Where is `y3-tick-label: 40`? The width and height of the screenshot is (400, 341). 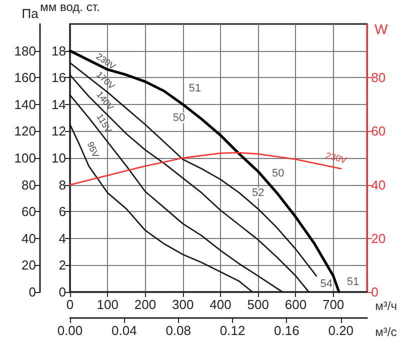 y3-tick-label: 40 is located at coordinates (29, 238).